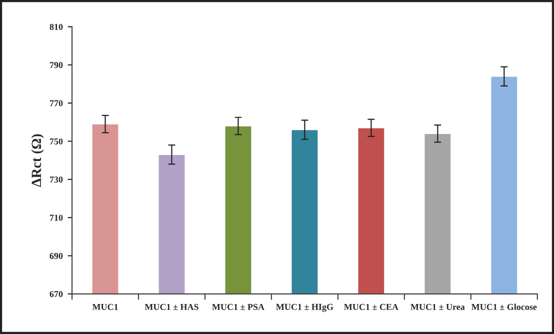  What do you see at coordinates (56, 65) in the screenshot?
I see `y-tick-label: 790` at bounding box center [56, 65].